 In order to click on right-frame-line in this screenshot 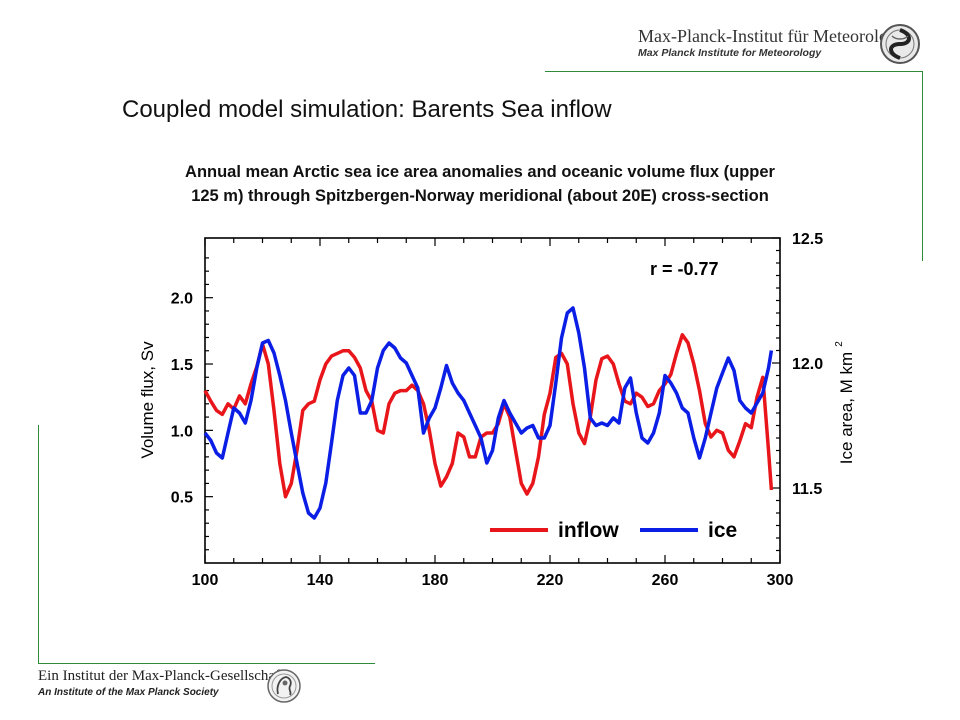, I will do `click(922, 166)`.